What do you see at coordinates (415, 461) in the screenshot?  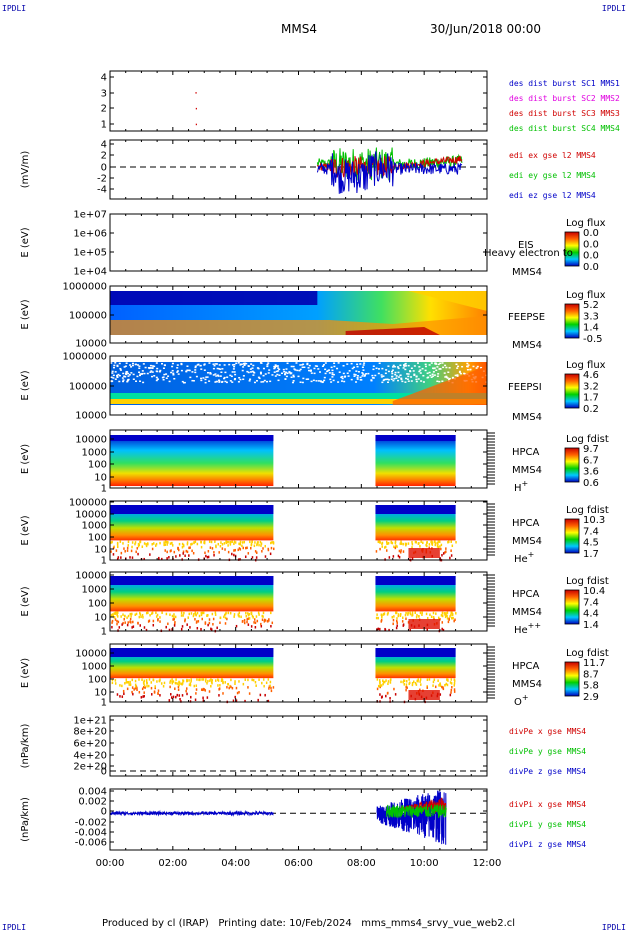 I see `hpca-spectrogram-block` at bounding box center [415, 461].